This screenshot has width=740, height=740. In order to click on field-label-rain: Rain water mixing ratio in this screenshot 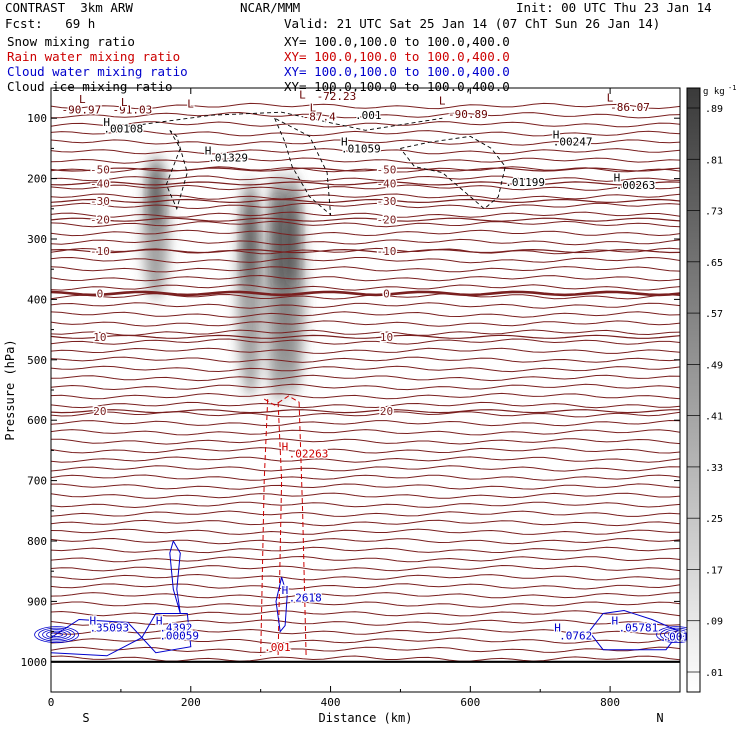, I will do `click(94, 56)`.